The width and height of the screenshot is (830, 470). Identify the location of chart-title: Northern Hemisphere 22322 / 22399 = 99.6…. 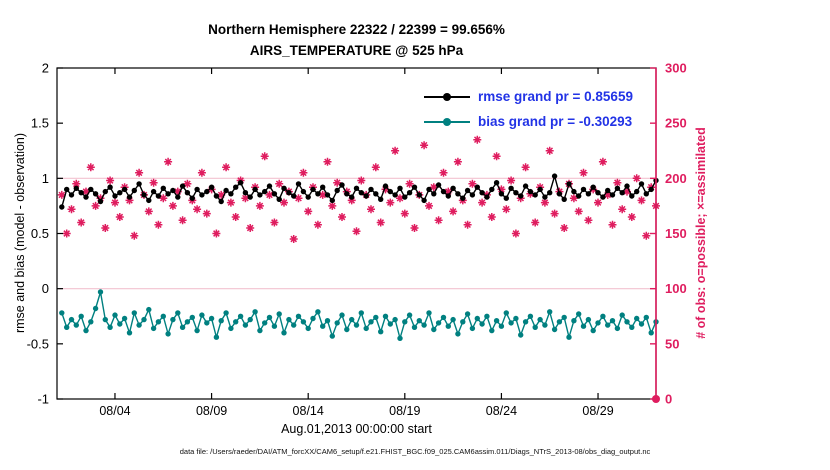
(356, 29).